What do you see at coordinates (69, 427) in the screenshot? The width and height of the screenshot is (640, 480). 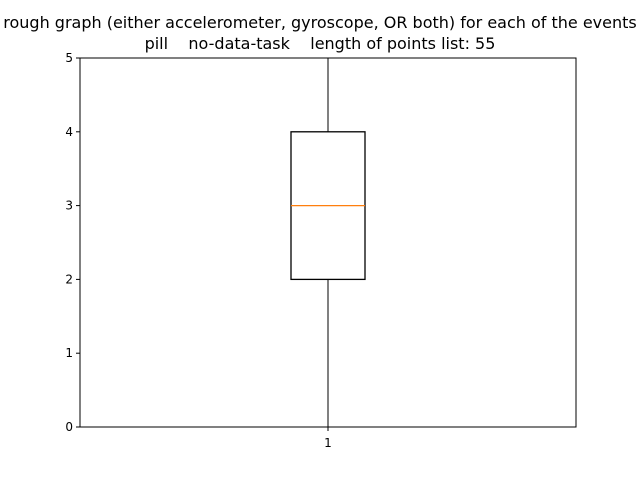 I see `y-tick-label: 0` at bounding box center [69, 427].